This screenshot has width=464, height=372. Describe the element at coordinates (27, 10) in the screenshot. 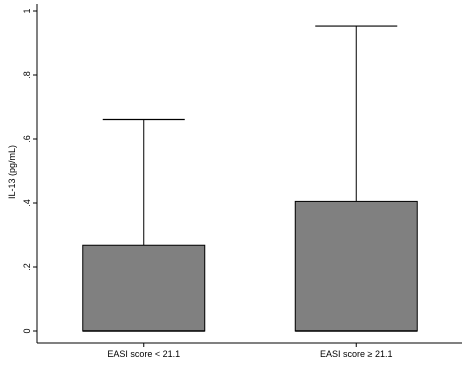

I see `y-tick-label: 1` at that location.